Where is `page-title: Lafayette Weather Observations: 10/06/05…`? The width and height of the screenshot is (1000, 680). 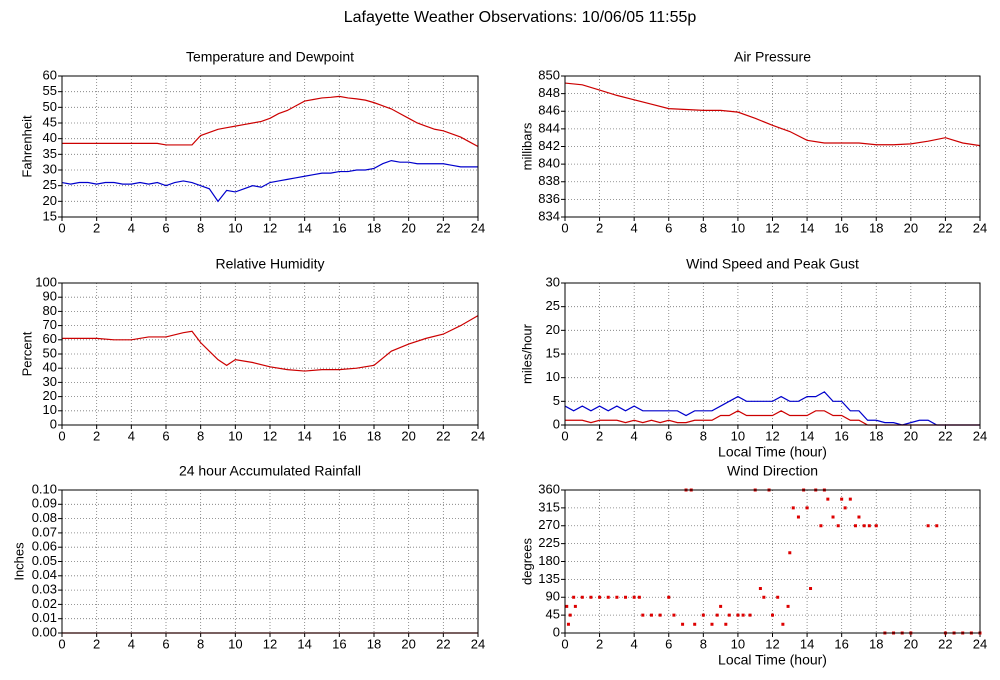
page-title: Lafayette Weather Observations: 10/06/05… is located at coordinates (520, 17).